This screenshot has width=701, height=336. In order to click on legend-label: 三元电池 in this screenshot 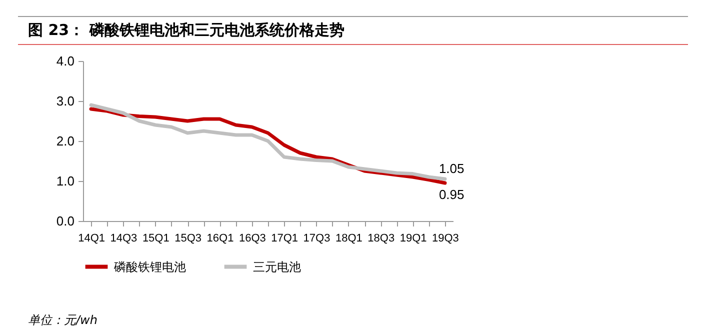, I will do `click(277, 267)`.